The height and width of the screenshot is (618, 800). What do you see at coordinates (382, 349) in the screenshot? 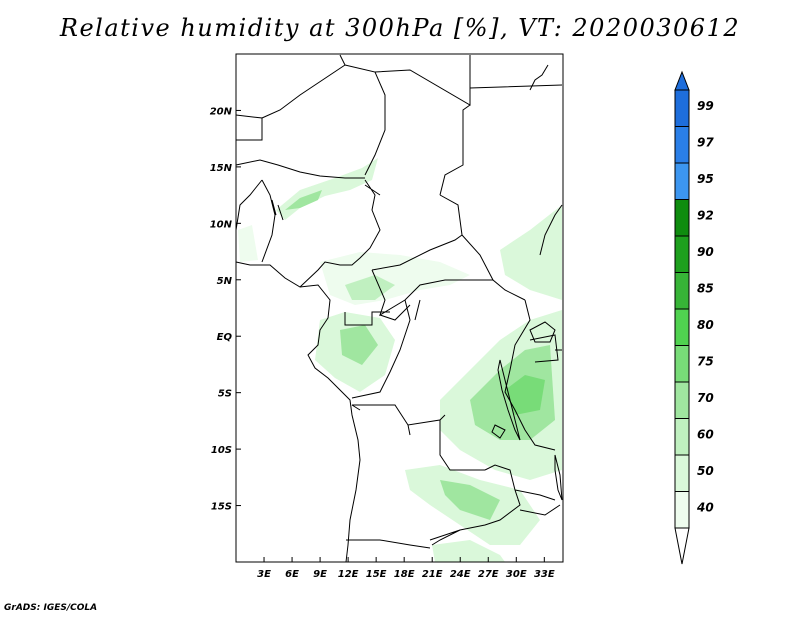
I see `border-congo` at bounding box center [382, 349].